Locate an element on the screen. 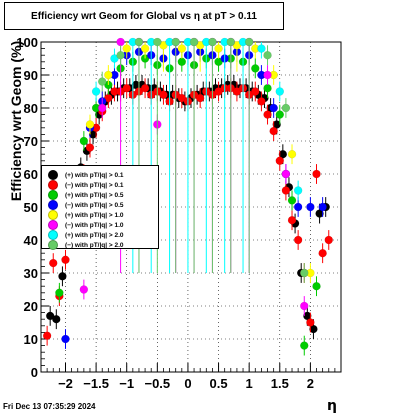 This screenshot has width=400, height=414. legend-label: (−) with pT/|q| > 2.0 is located at coordinates (94, 245).